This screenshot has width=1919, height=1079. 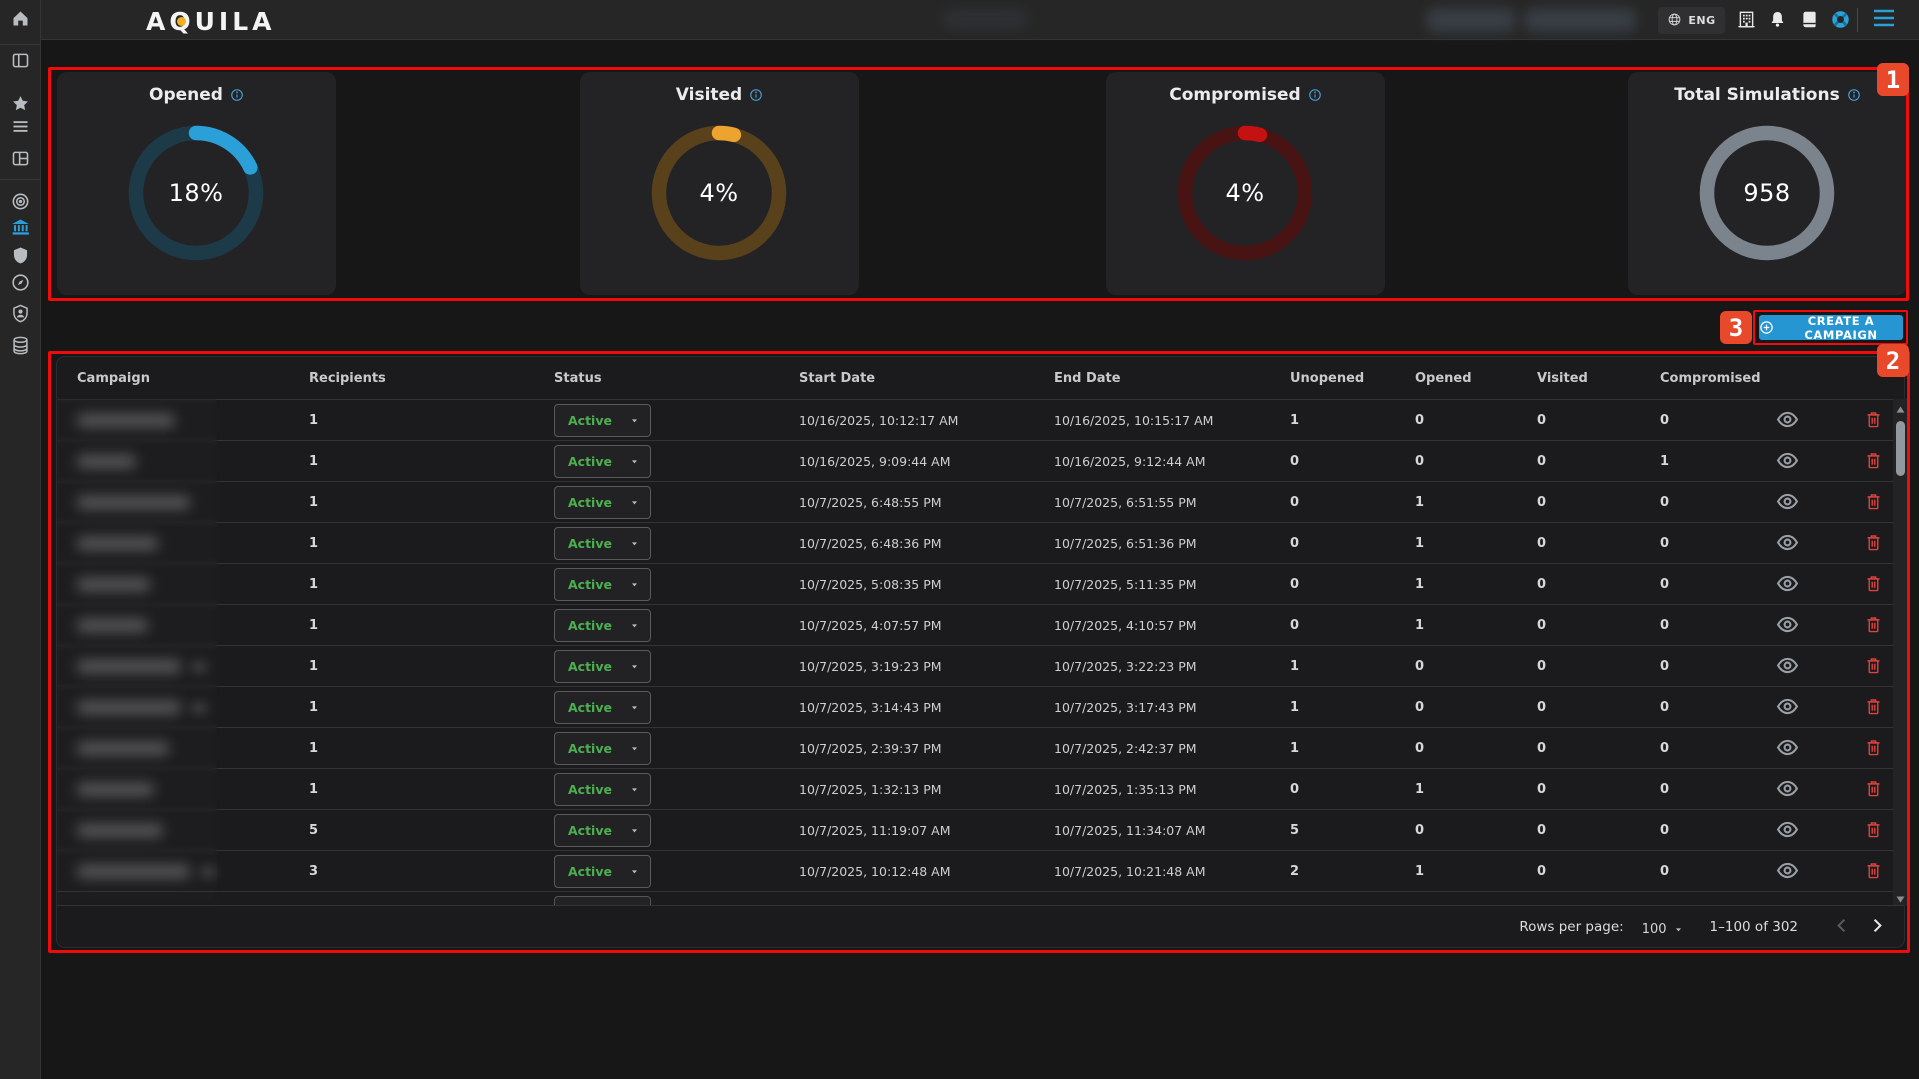 I want to click on notifications-button, so click(x=1777, y=21).